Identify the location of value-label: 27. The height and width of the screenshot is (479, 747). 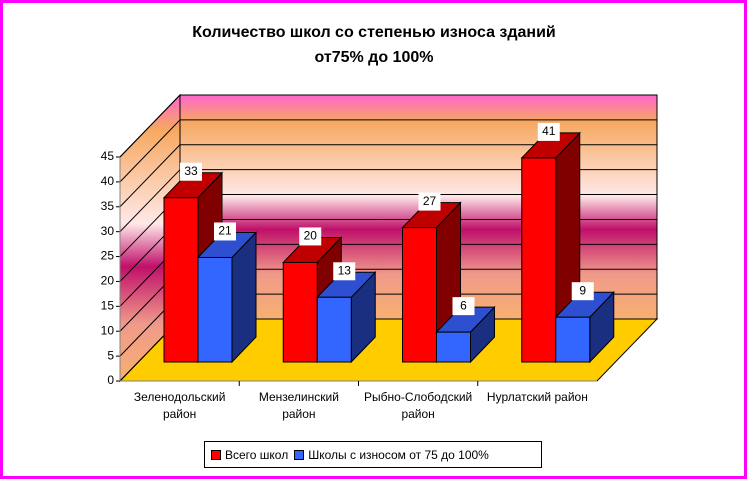
(430, 201).